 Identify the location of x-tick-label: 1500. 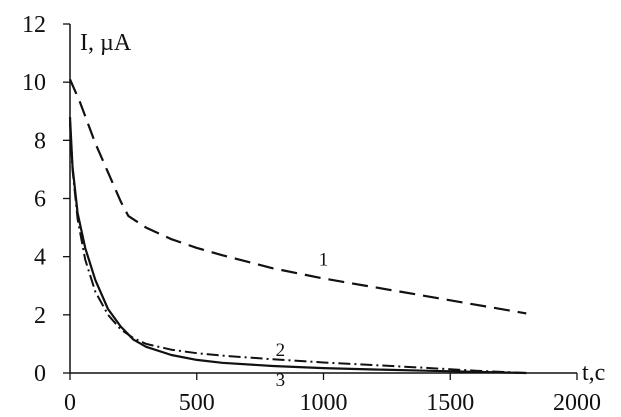
(450, 403).